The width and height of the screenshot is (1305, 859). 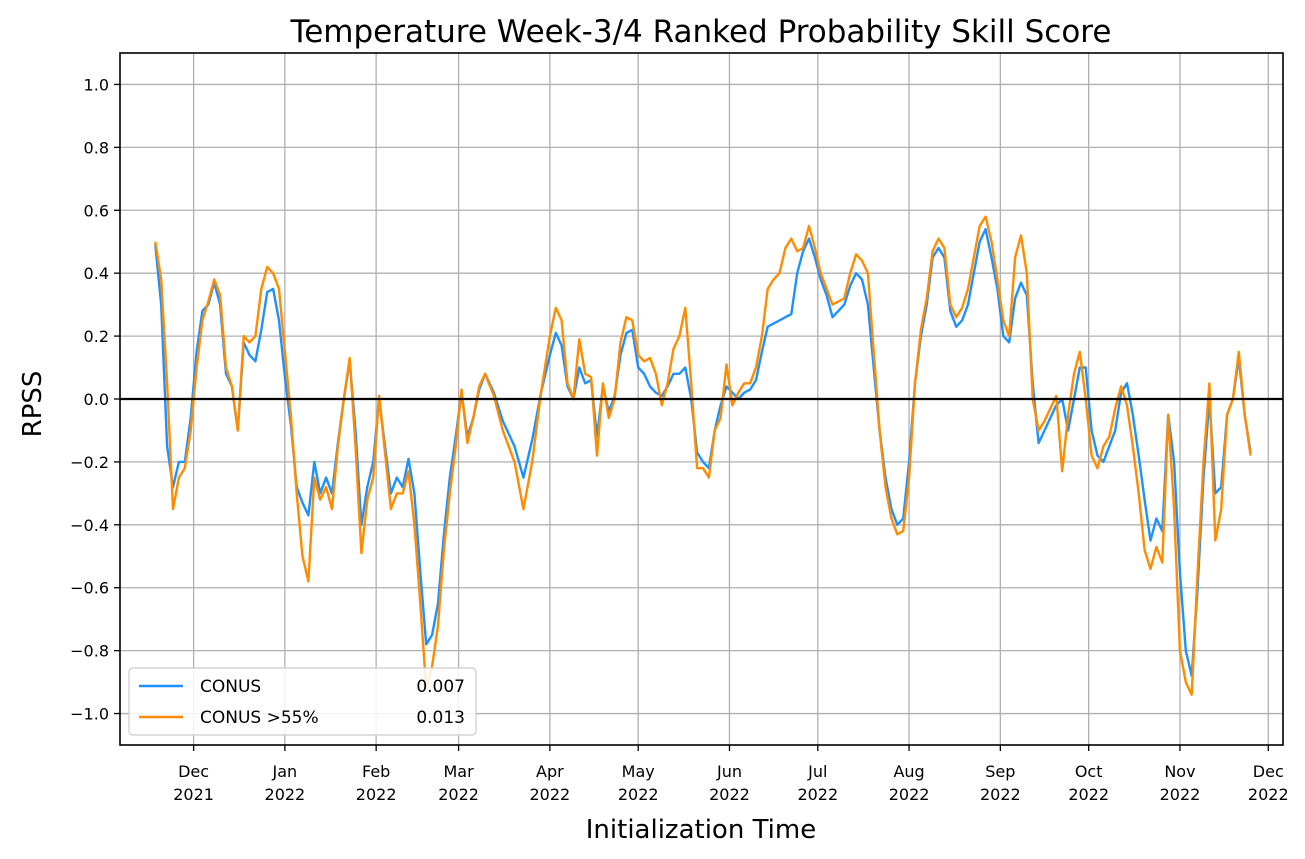 I want to click on y-tick-label: 0.6, so click(x=96, y=210).